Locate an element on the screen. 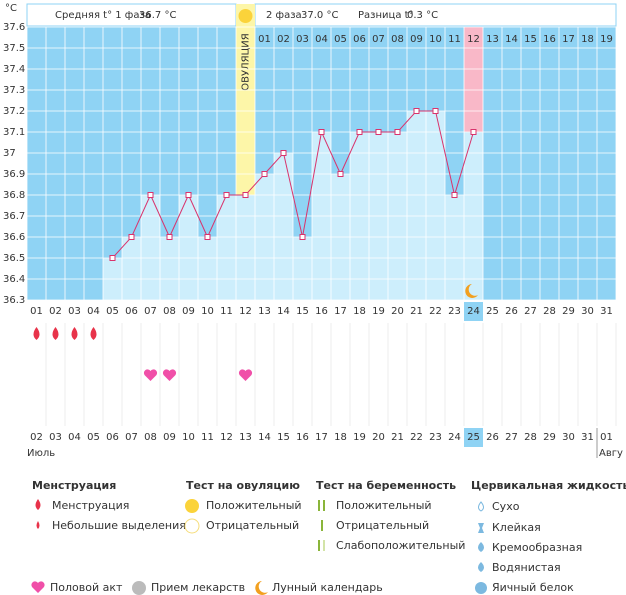  legend-item: Отрицательный is located at coordinates (382, 525).